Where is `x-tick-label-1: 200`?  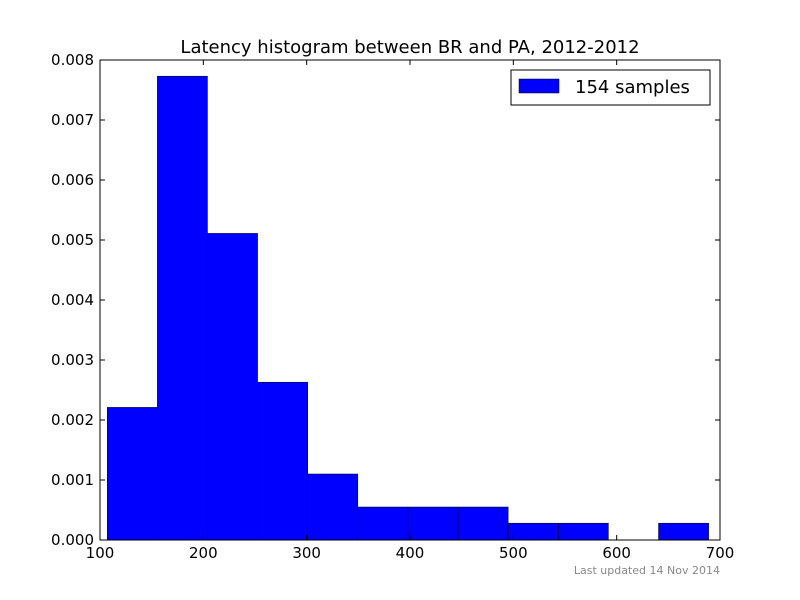
x-tick-label-1: 200 is located at coordinates (203, 553).